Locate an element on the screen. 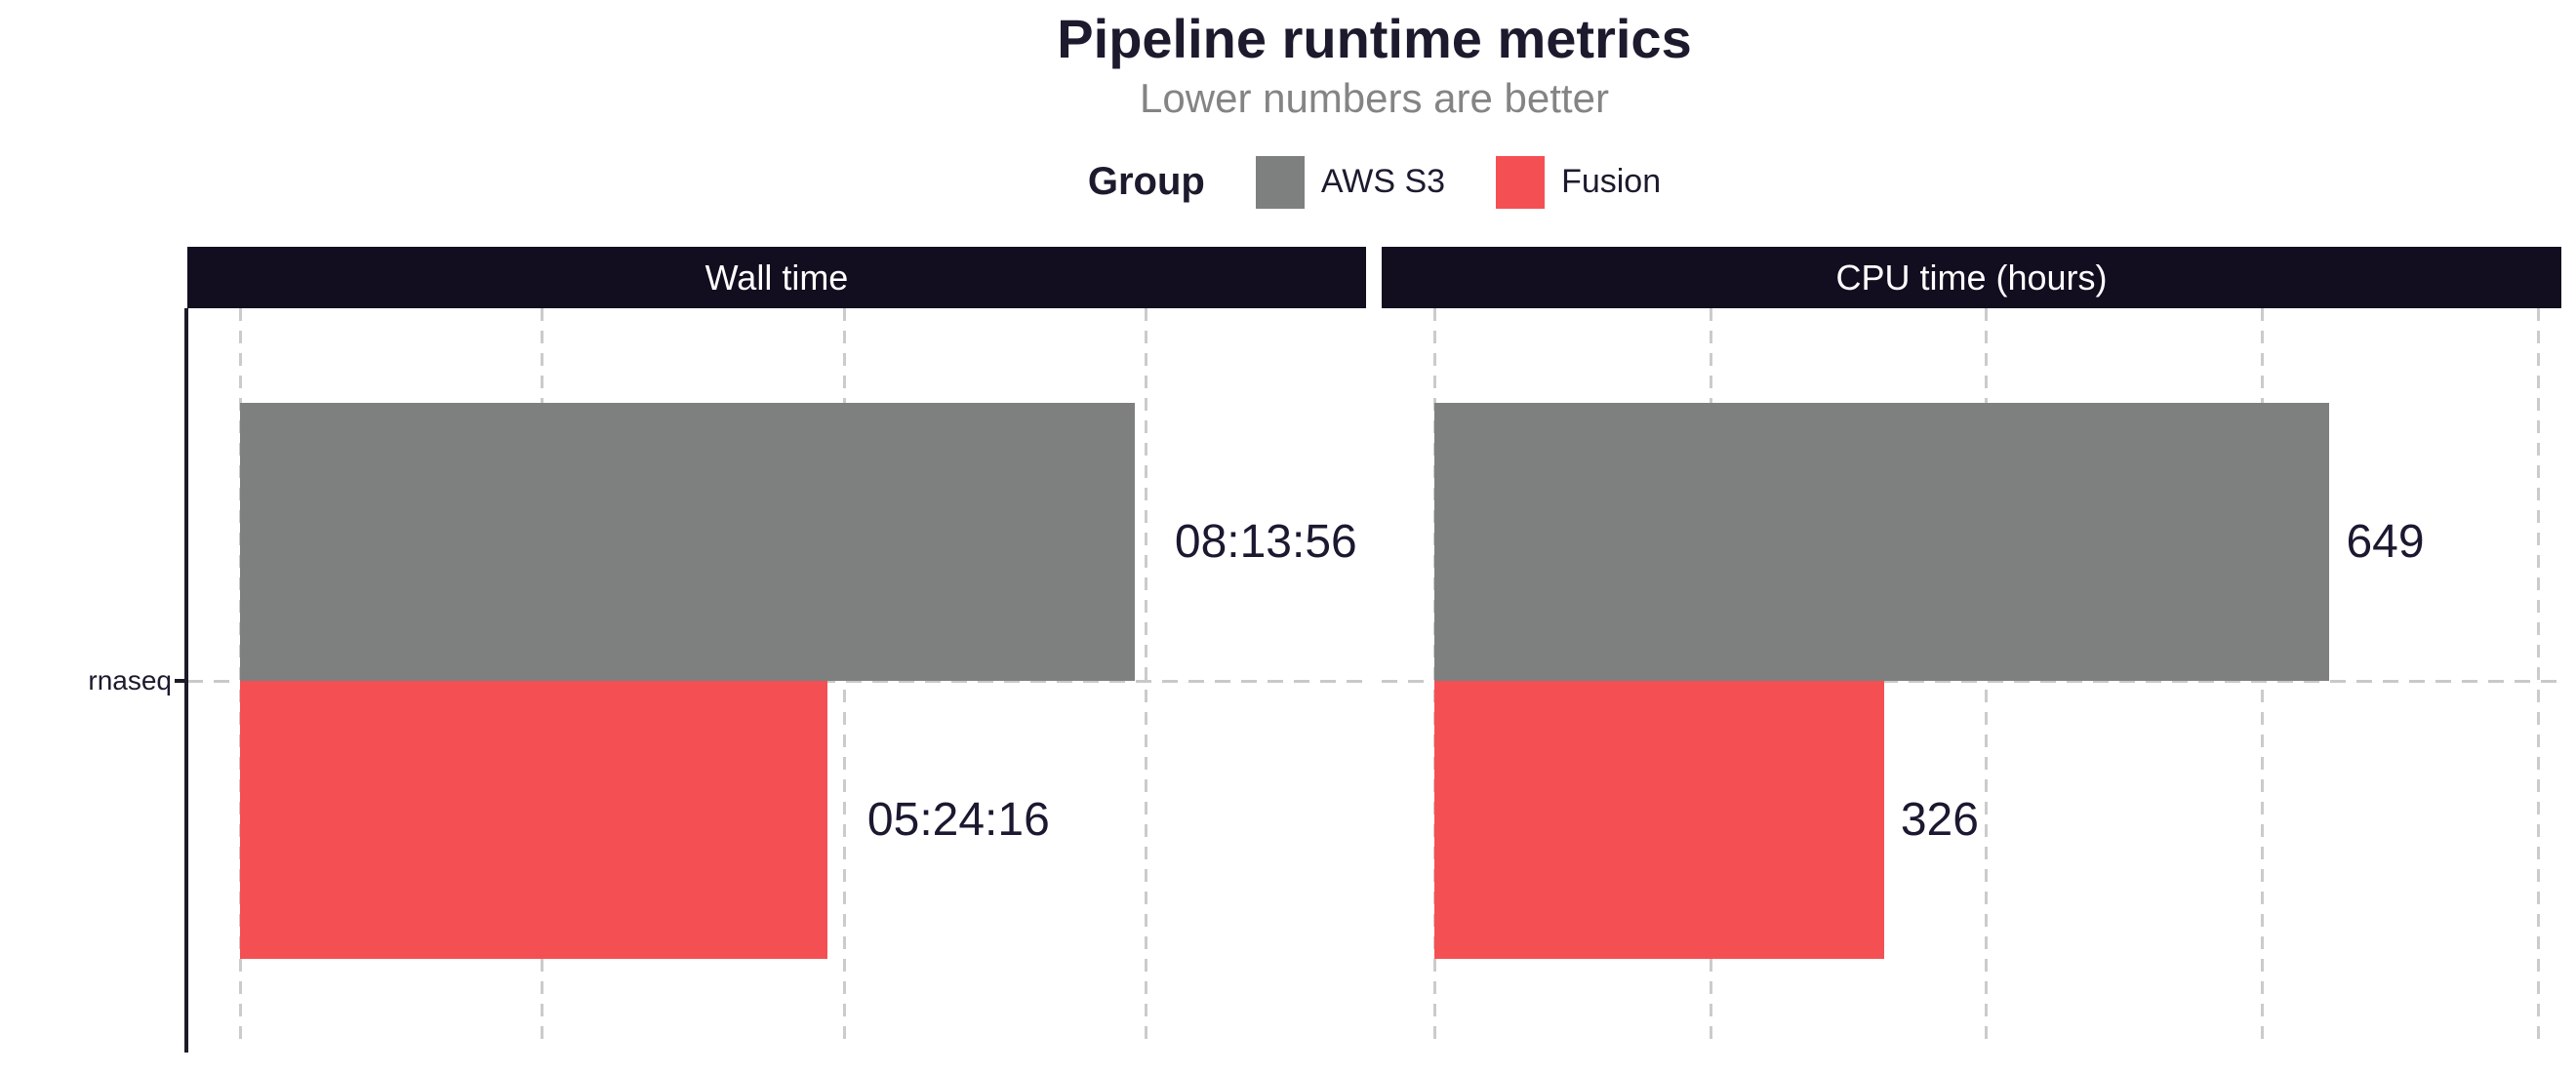 Image resolution: width=2576 pixels, height=1073 pixels. panel-header-wall-time: Wall time is located at coordinates (776, 277).